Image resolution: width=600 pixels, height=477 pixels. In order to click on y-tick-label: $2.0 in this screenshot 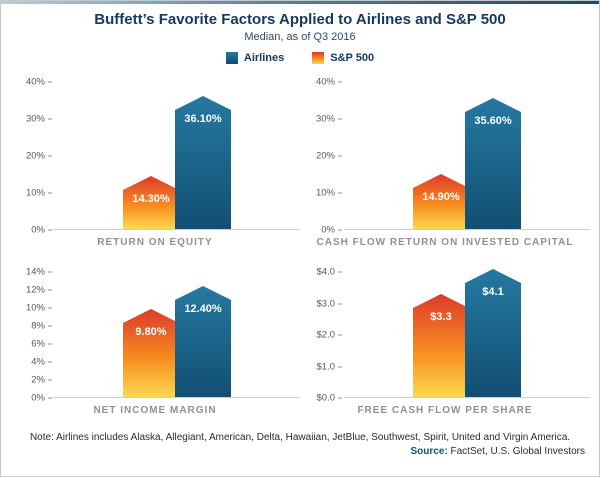, I will do `click(329, 335)`.